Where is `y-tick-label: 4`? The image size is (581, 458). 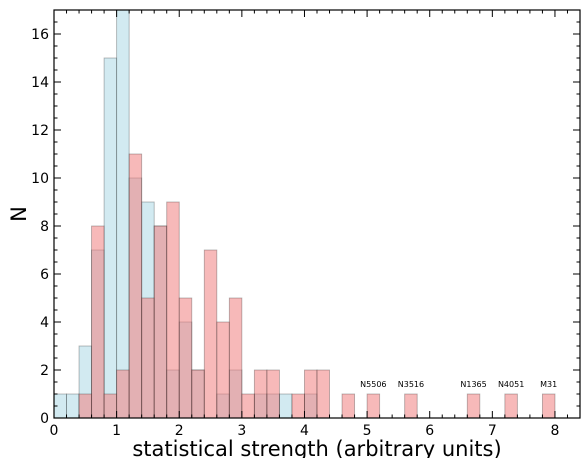 y-tick-label: 4 is located at coordinates (44, 323).